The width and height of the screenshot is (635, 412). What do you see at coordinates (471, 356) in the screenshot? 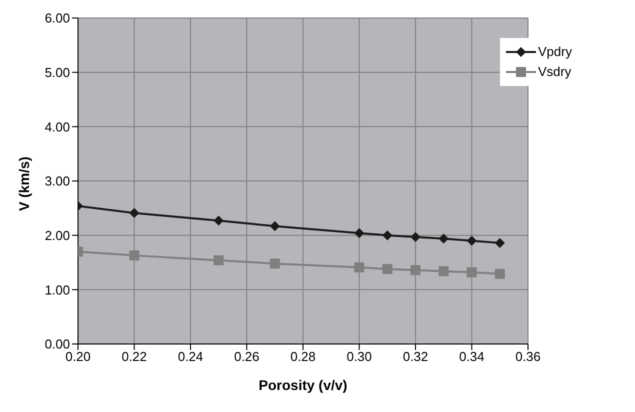
I see `x-tick-label: 0.34` at bounding box center [471, 356].